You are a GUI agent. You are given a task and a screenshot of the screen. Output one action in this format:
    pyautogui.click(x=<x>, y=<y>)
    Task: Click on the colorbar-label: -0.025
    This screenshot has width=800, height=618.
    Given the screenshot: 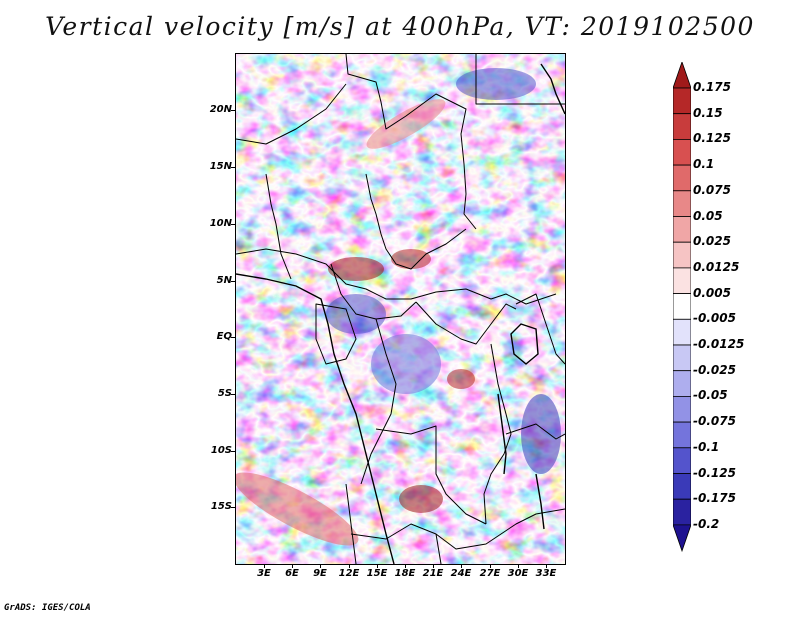 What is the action you would take?
    pyautogui.click(x=714, y=369)
    